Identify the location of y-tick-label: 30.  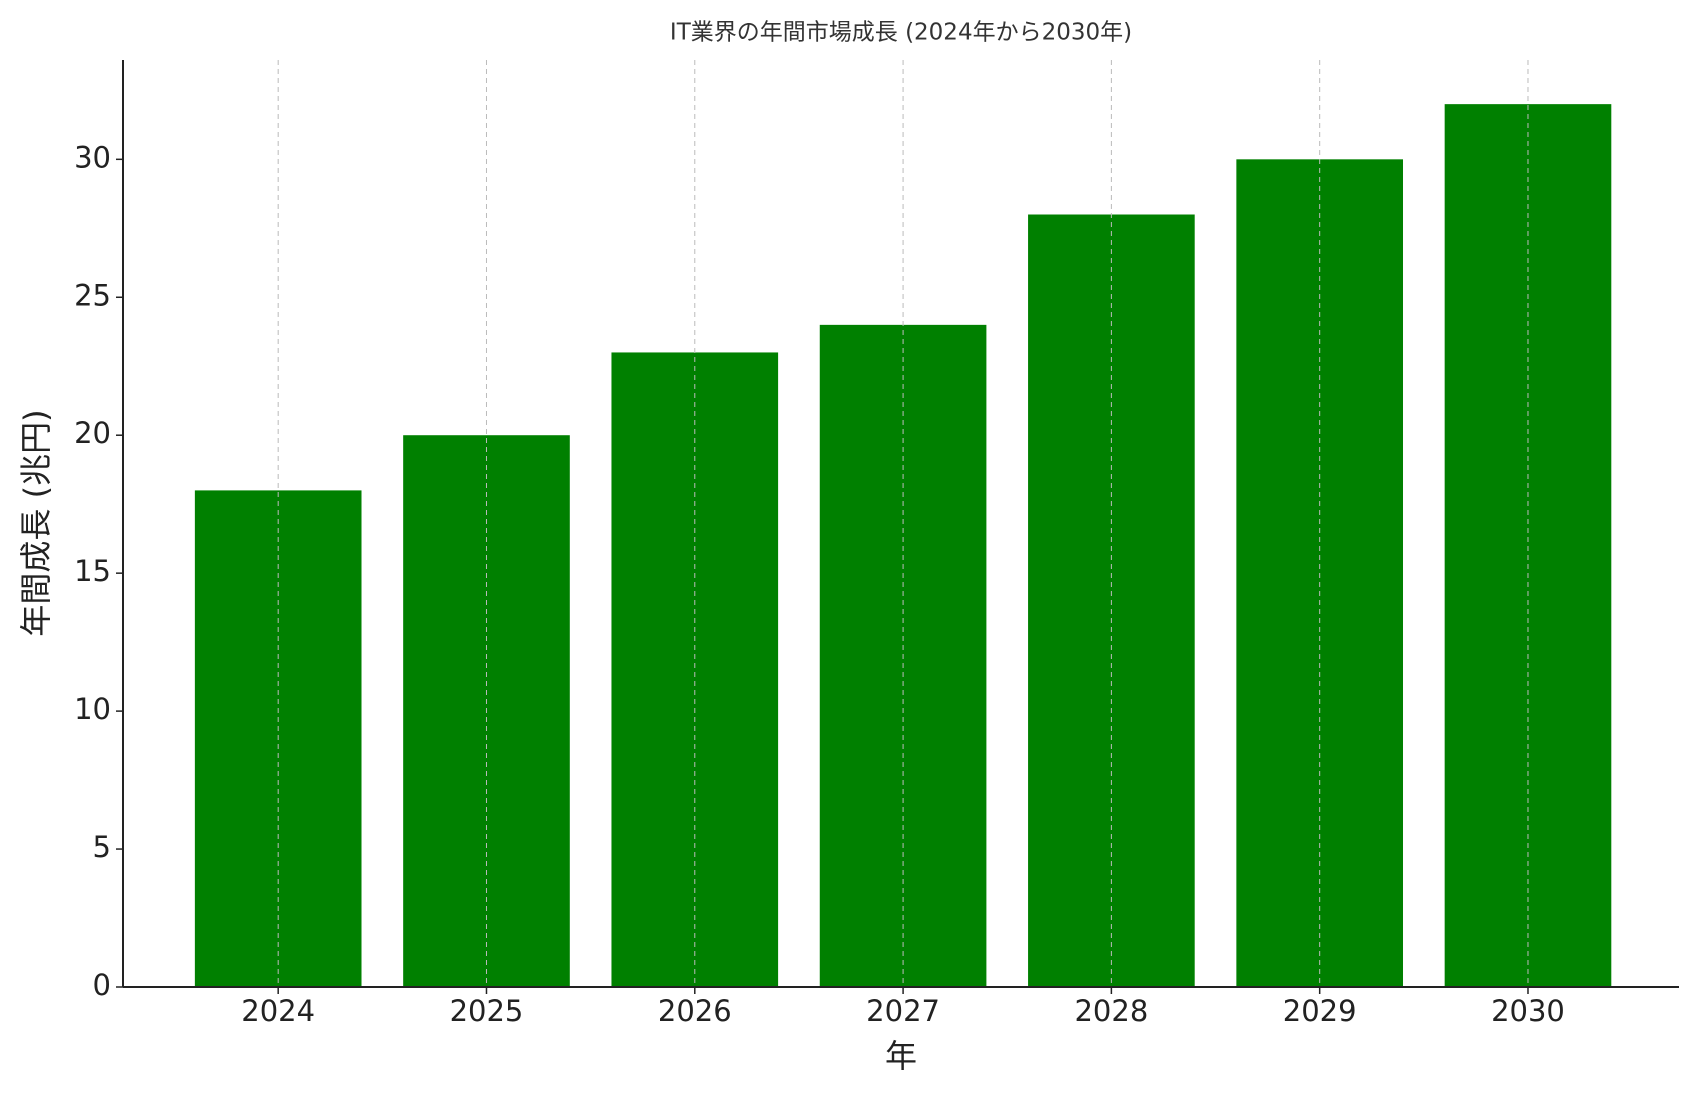
(92, 157).